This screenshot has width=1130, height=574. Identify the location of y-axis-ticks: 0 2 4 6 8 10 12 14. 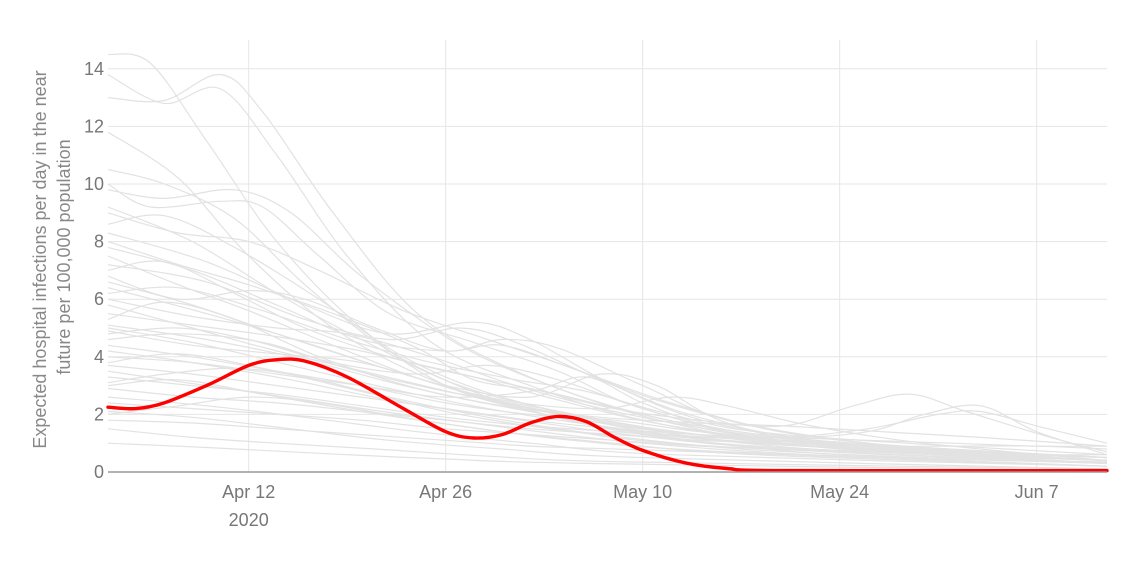
(94, 270).